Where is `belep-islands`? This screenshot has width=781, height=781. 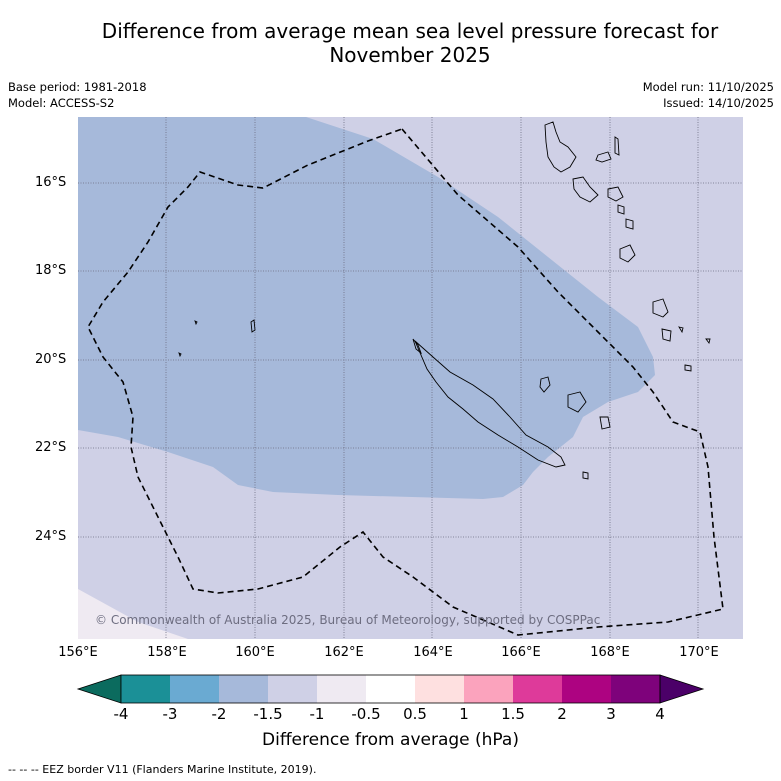 belep-islands is located at coordinates (417, 346).